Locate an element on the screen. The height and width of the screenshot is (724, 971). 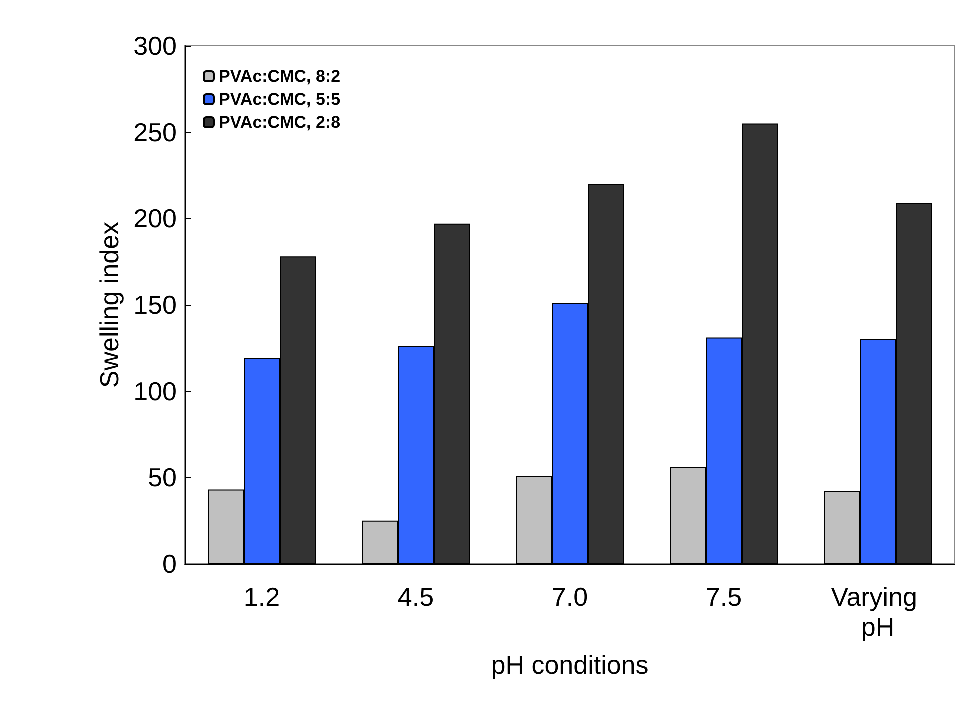
x-tick-label: 4.5 is located at coordinates (416, 597).